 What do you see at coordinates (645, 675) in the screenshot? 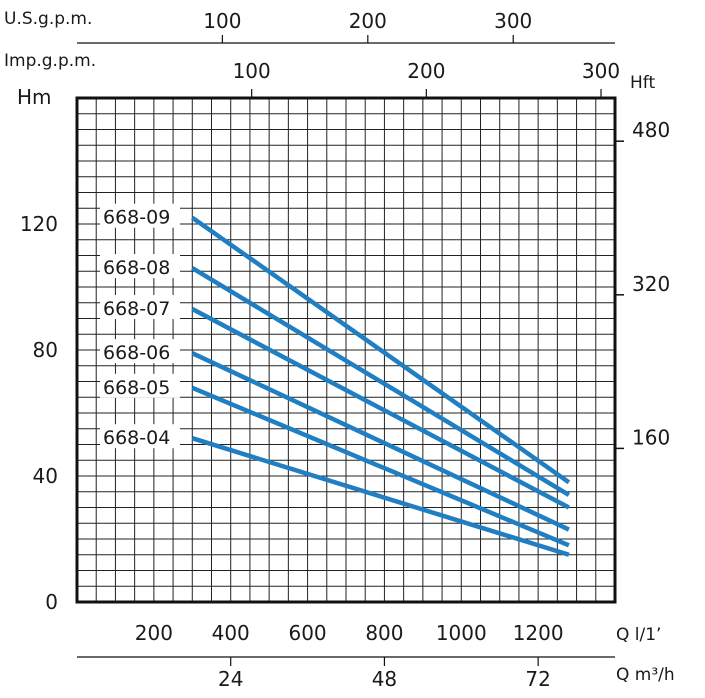
I see `x-m3h-unit: Q m³/h` at bounding box center [645, 675].